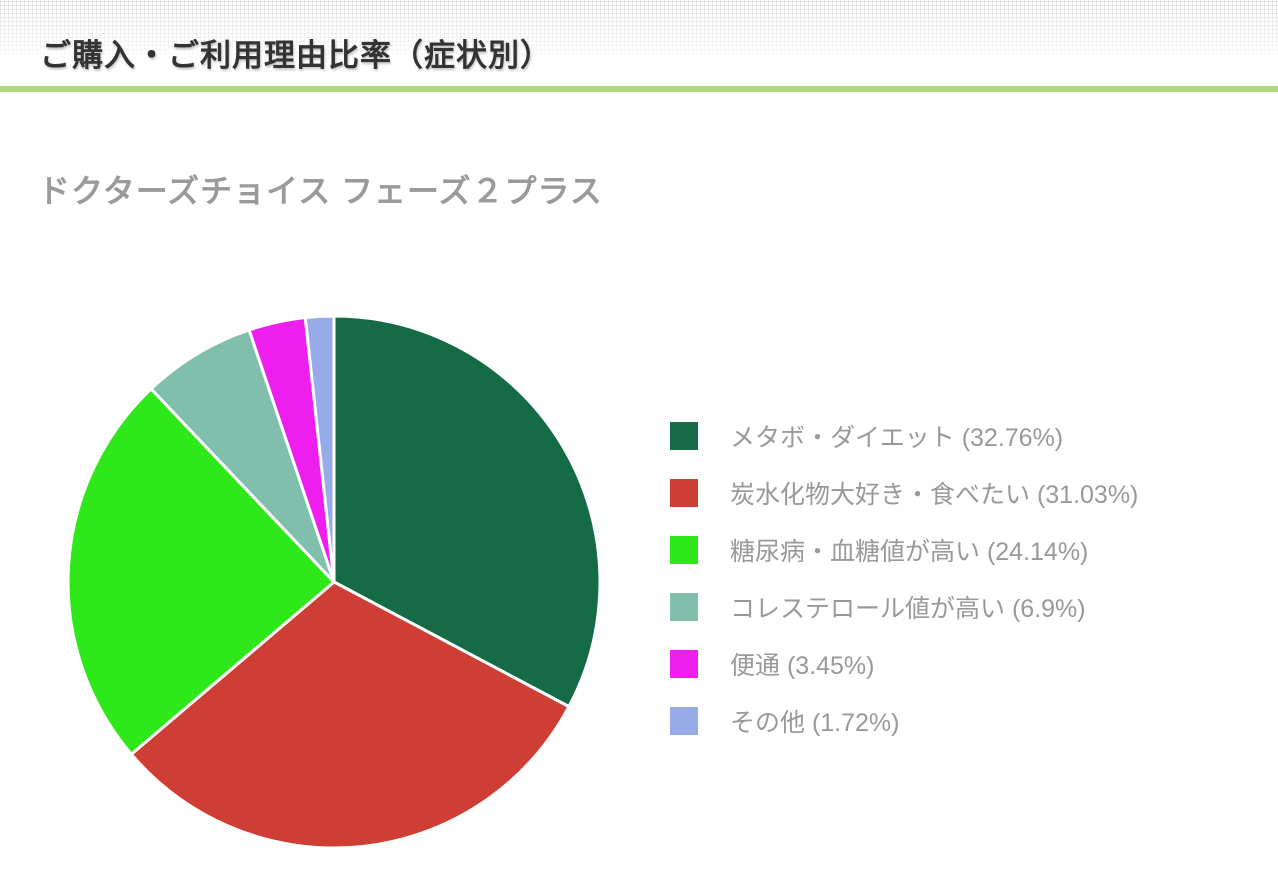  Describe the element at coordinates (802, 666) in the screenshot. I see `legend-label: 便通 (3.45%)` at that location.